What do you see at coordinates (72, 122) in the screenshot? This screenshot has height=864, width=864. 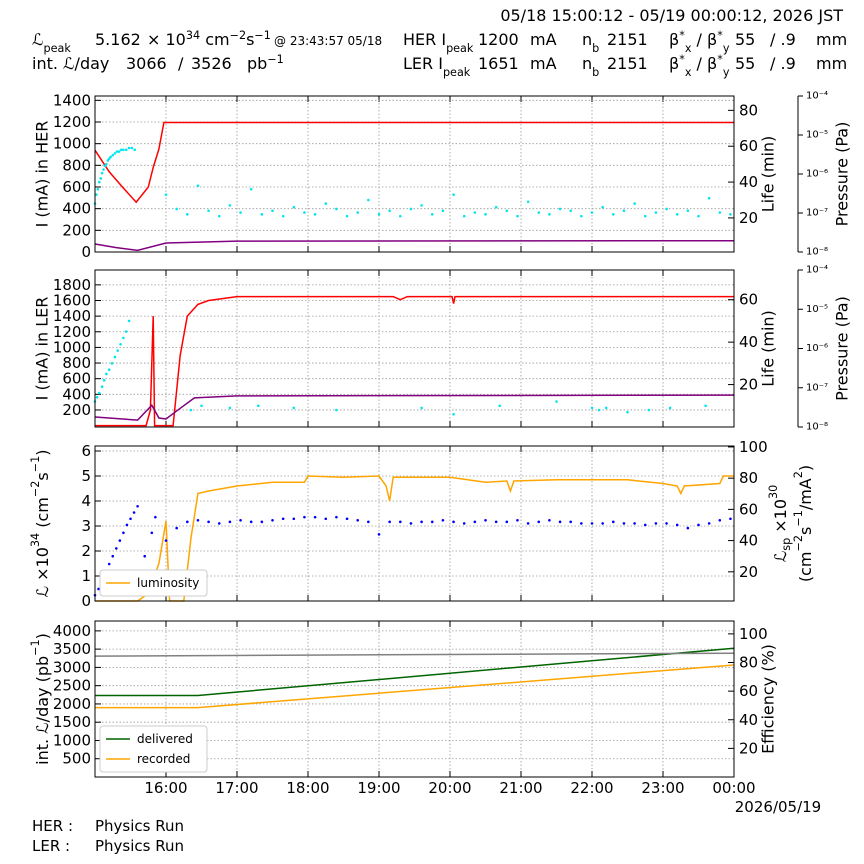 I see `y-tick-label: 1200` at bounding box center [72, 122].